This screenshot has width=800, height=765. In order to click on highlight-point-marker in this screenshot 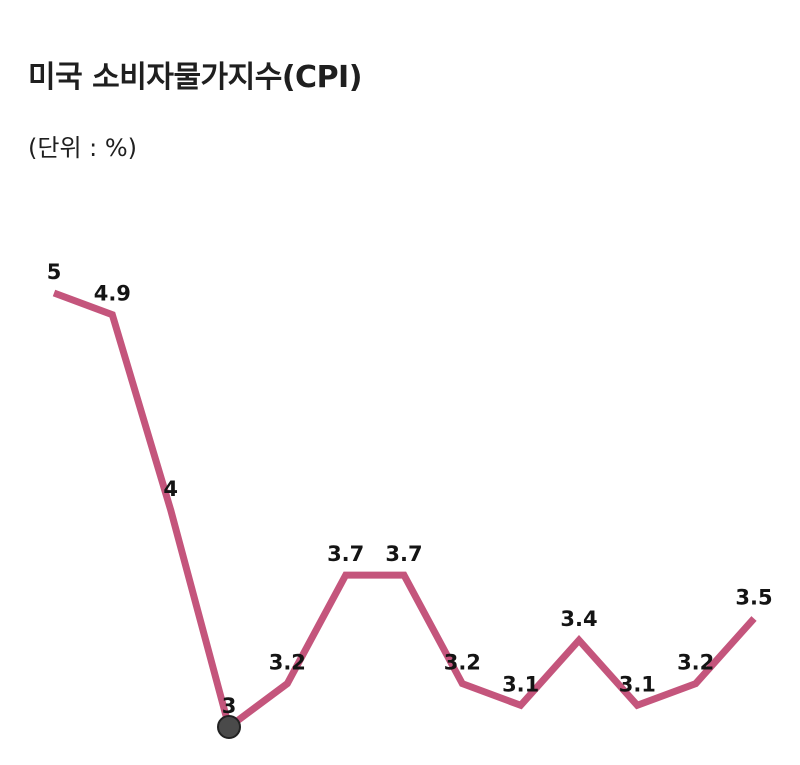, I will do `click(229, 727)`.